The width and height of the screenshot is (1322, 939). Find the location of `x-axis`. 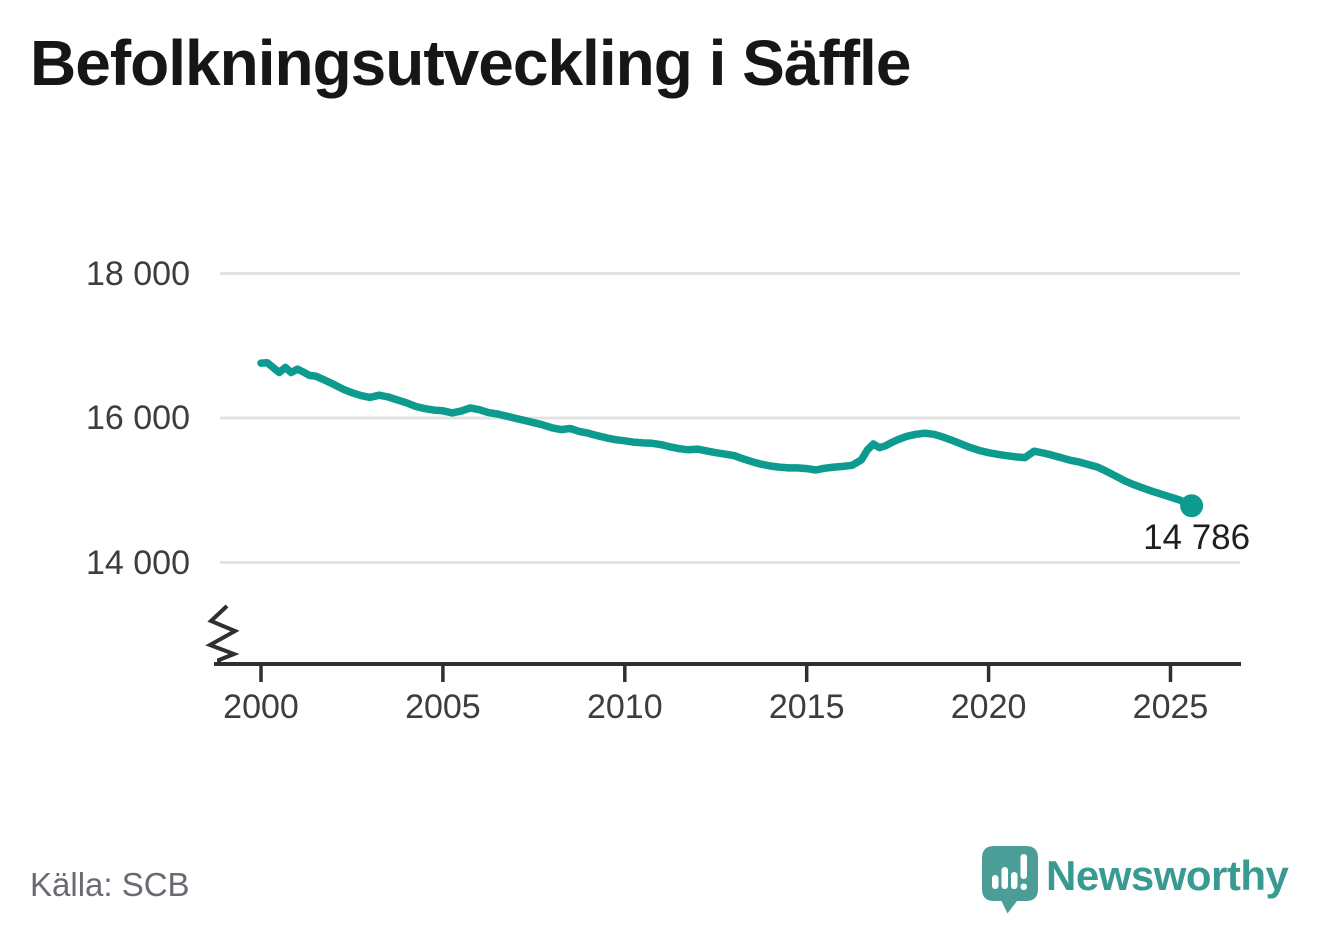

x-axis is located at coordinates (723, 643).